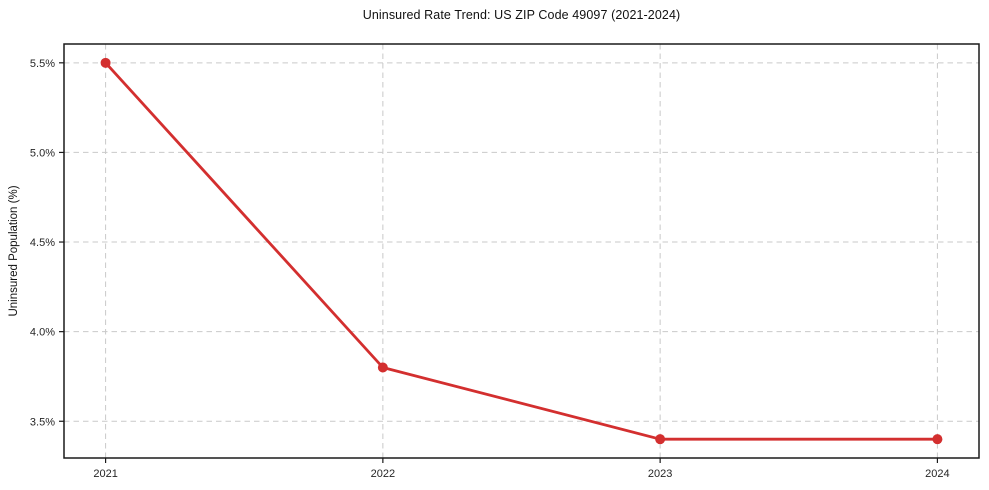  Describe the element at coordinates (660, 474) in the screenshot. I see `x-tick-label: 2023` at that location.